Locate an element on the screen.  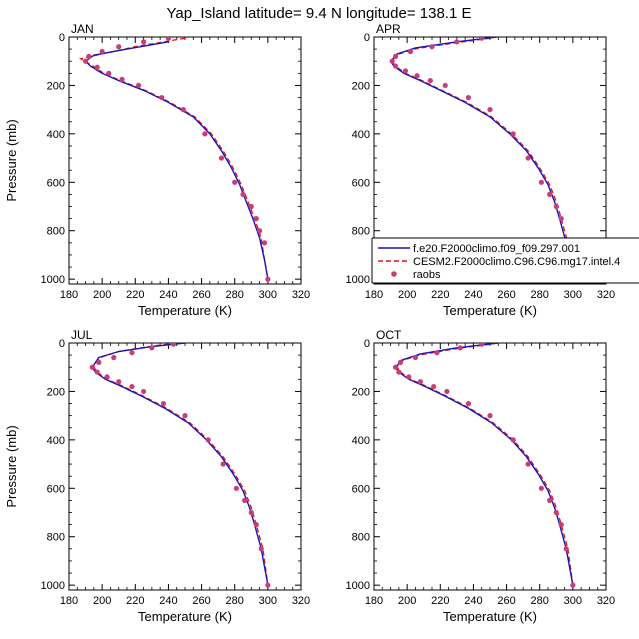
panel-title: JAN is located at coordinates (82, 29).